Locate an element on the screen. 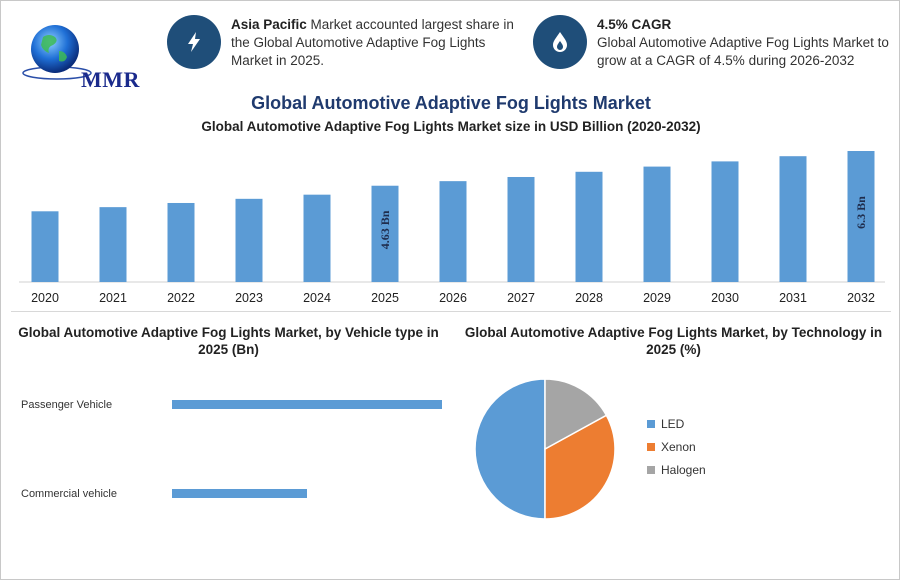  legend-label: LED is located at coordinates (673, 424).